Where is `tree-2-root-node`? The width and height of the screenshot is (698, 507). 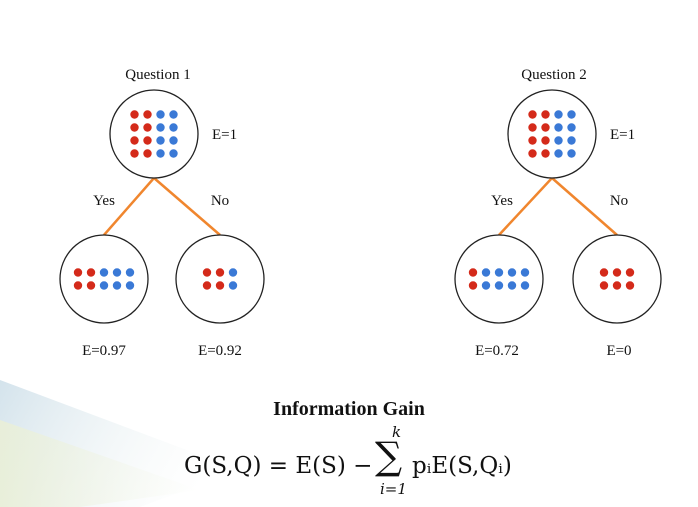 tree-2-root-node is located at coordinates (552, 134).